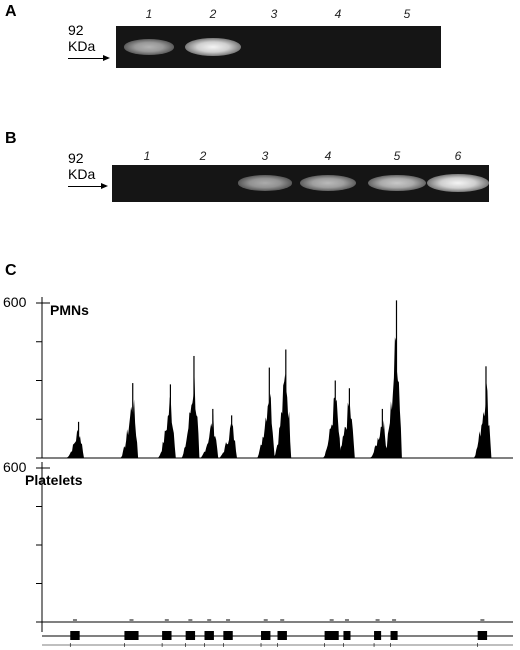 The width and height of the screenshot is (520, 650). I want to click on panel-a-marker-arrow, so click(89, 58).